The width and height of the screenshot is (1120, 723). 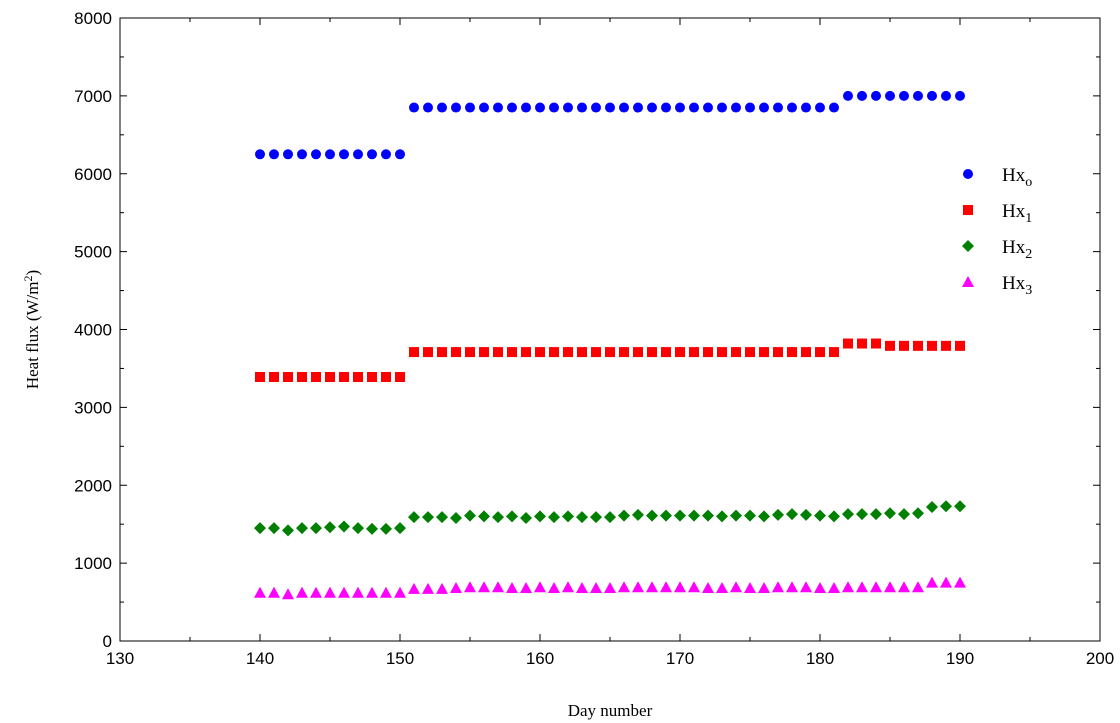 I want to click on y-tick-label: 4000, so click(x=93, y=330).